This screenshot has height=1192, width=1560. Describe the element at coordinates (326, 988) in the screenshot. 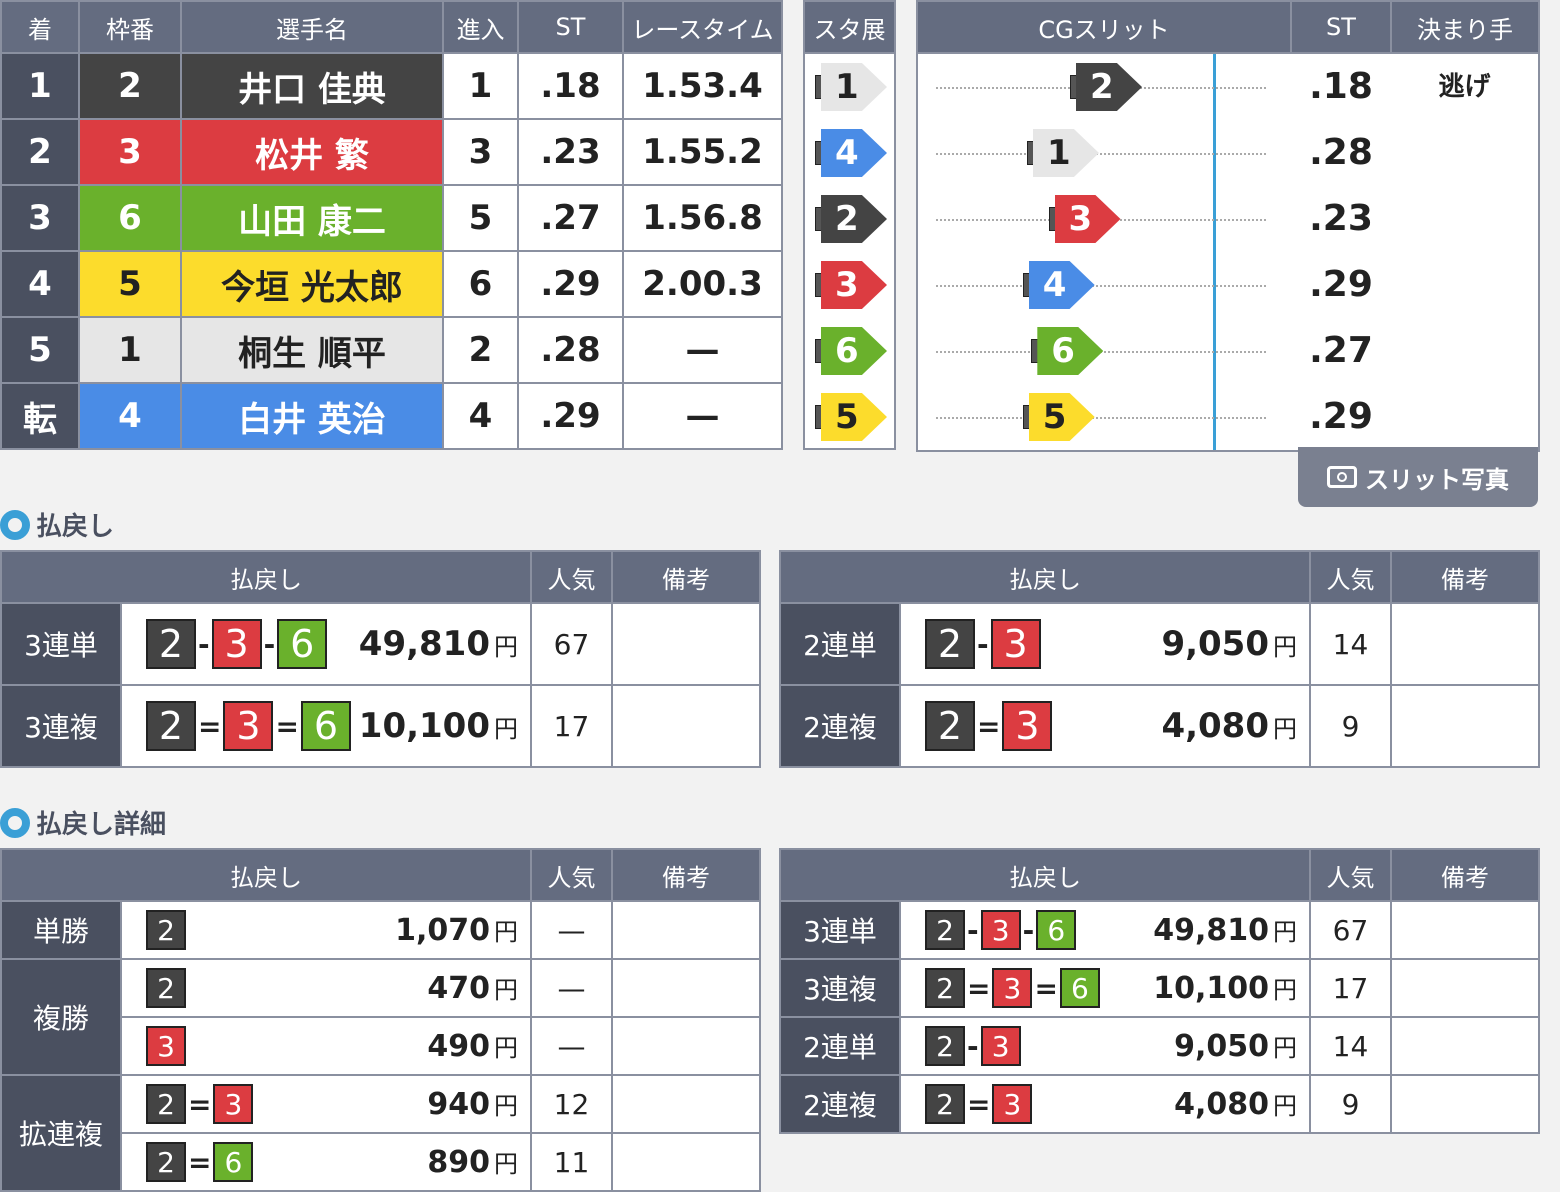

I see `combination-cell: 2 470 円` at that location.